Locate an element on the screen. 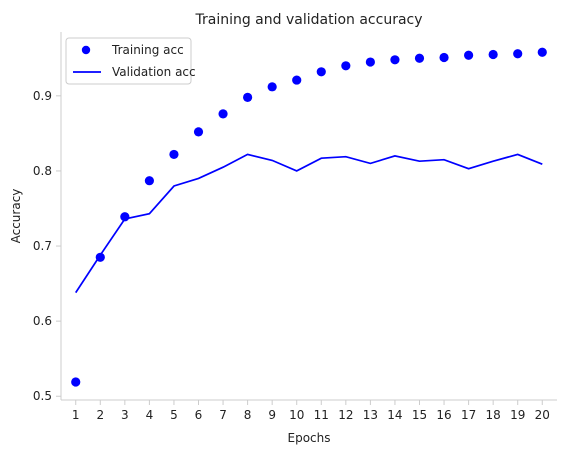 This screenshot has width=567, height=455. x-tick-label: 9 is located at coordinates (272, 415).